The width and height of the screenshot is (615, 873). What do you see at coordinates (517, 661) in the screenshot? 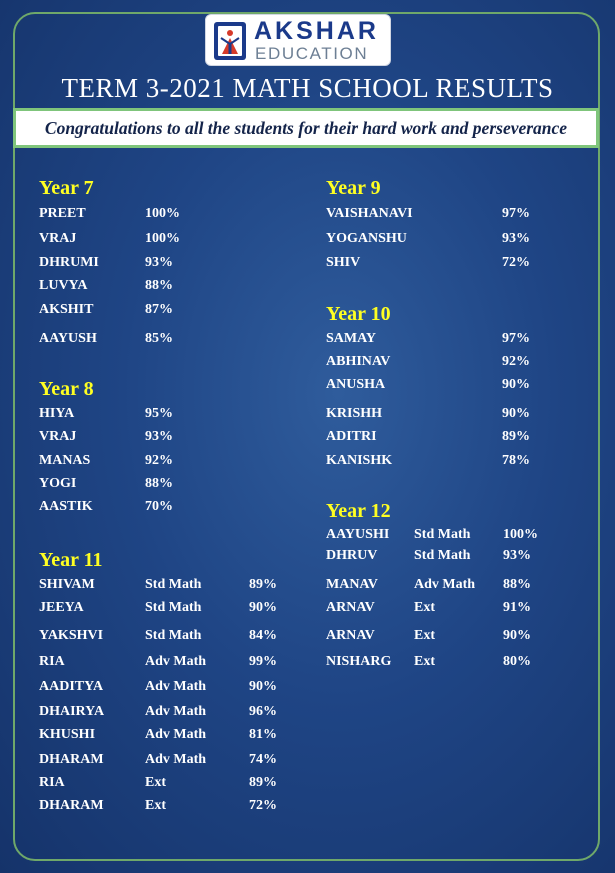
I see `student-score: 80%` at bounding box center [517, 661].